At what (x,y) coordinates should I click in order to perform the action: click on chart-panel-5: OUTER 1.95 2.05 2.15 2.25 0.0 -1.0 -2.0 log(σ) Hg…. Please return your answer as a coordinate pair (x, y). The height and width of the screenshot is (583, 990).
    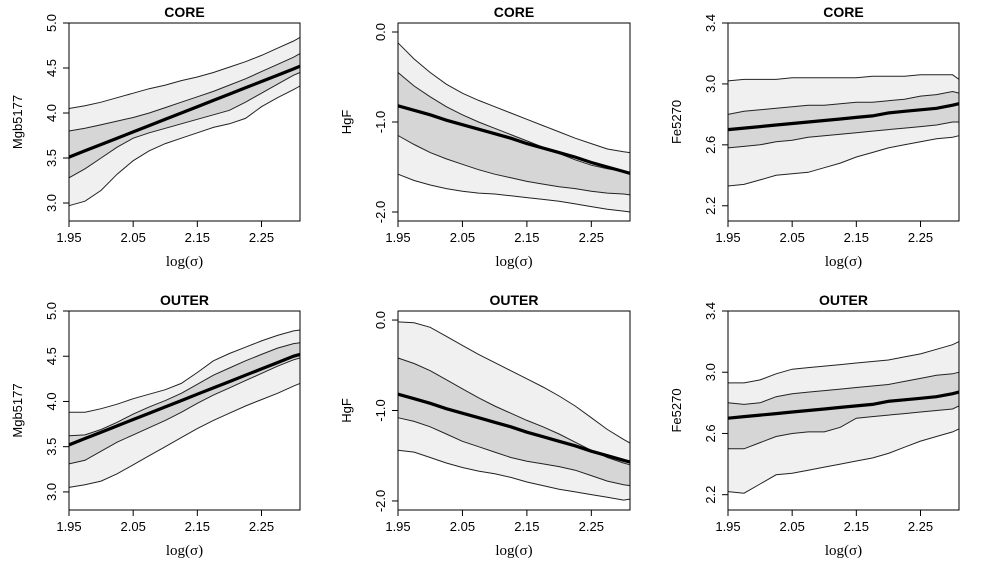
    Looking at the image, I should click on (485, 425).